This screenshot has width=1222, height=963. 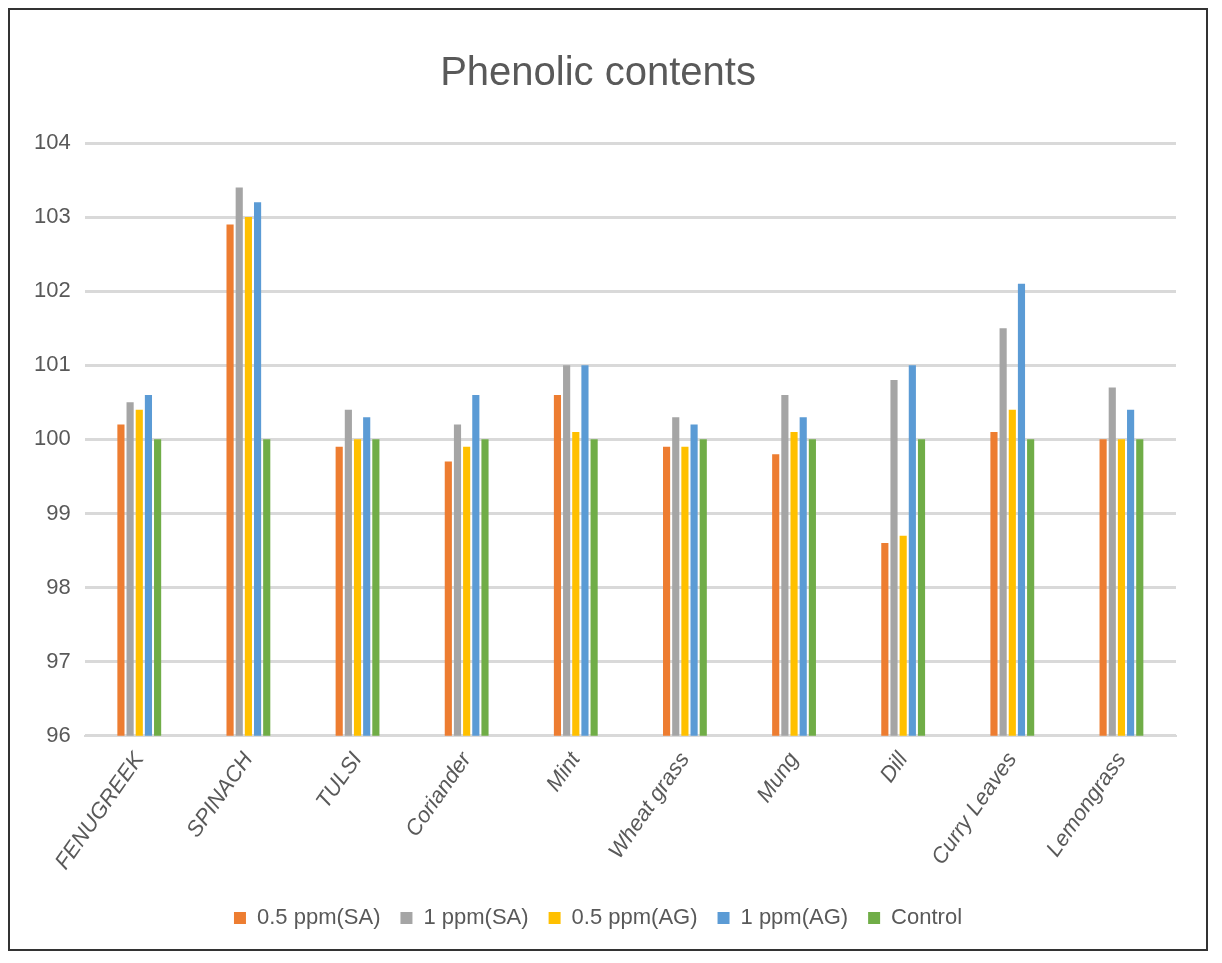 I want to click on legend-label: 0.5 ppm(SA), so click(x=318, y=917).